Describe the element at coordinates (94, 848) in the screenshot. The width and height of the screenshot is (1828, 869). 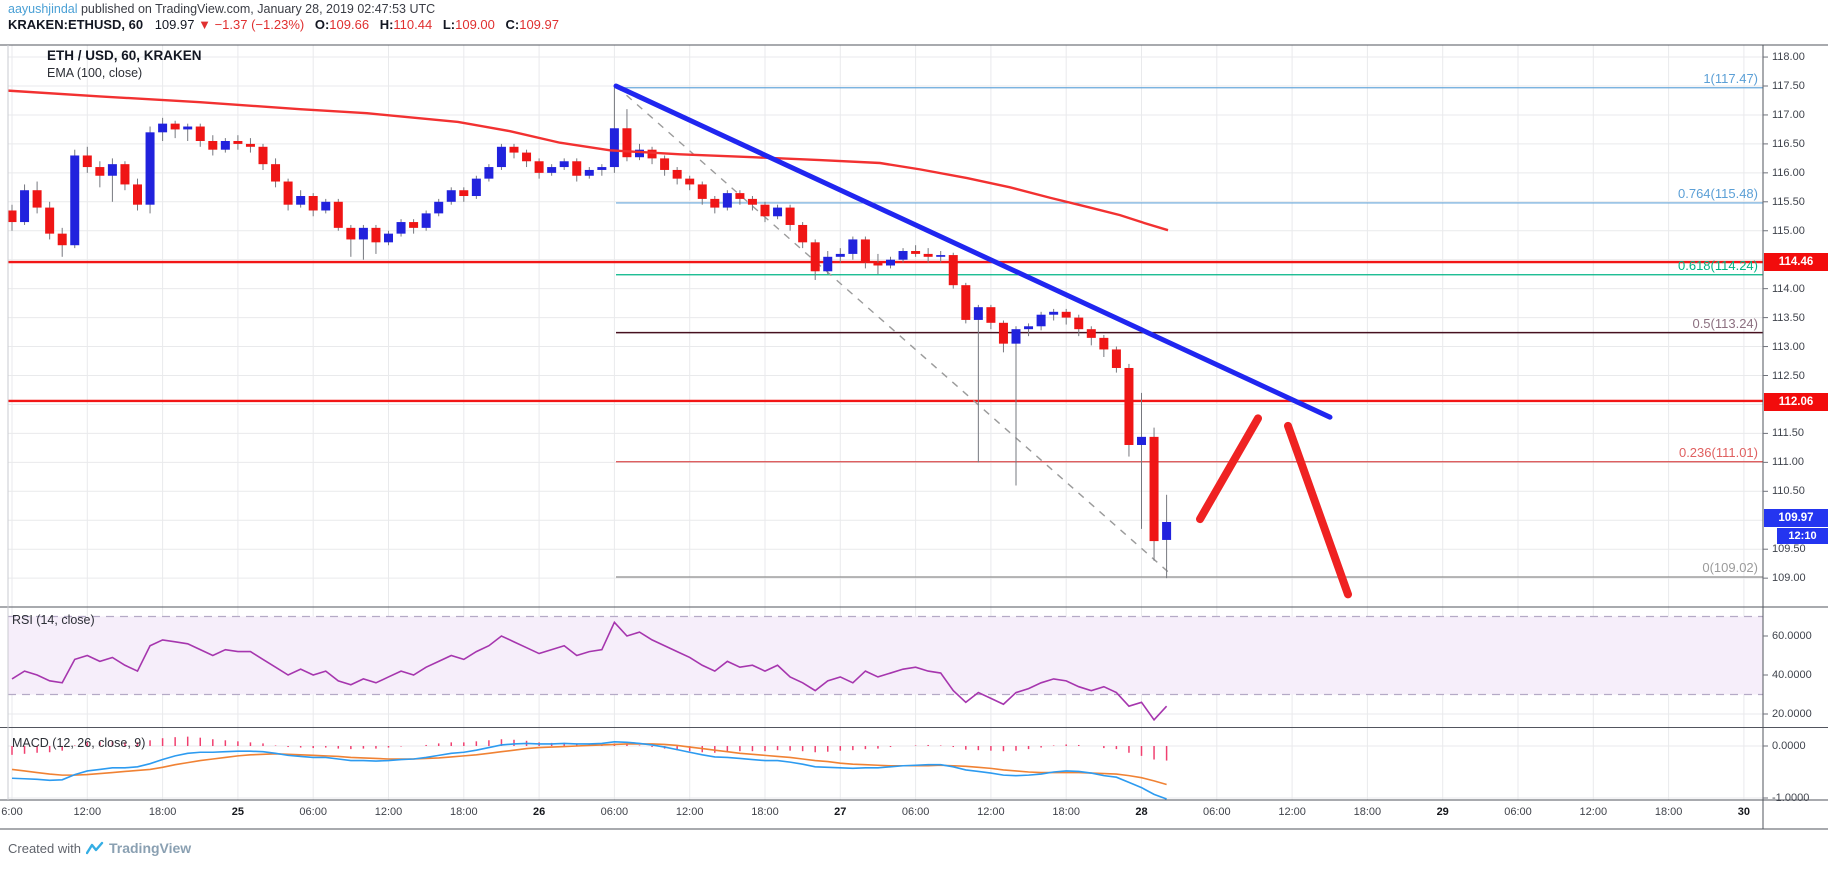
I see `tradingview-logo-icon` at that location.